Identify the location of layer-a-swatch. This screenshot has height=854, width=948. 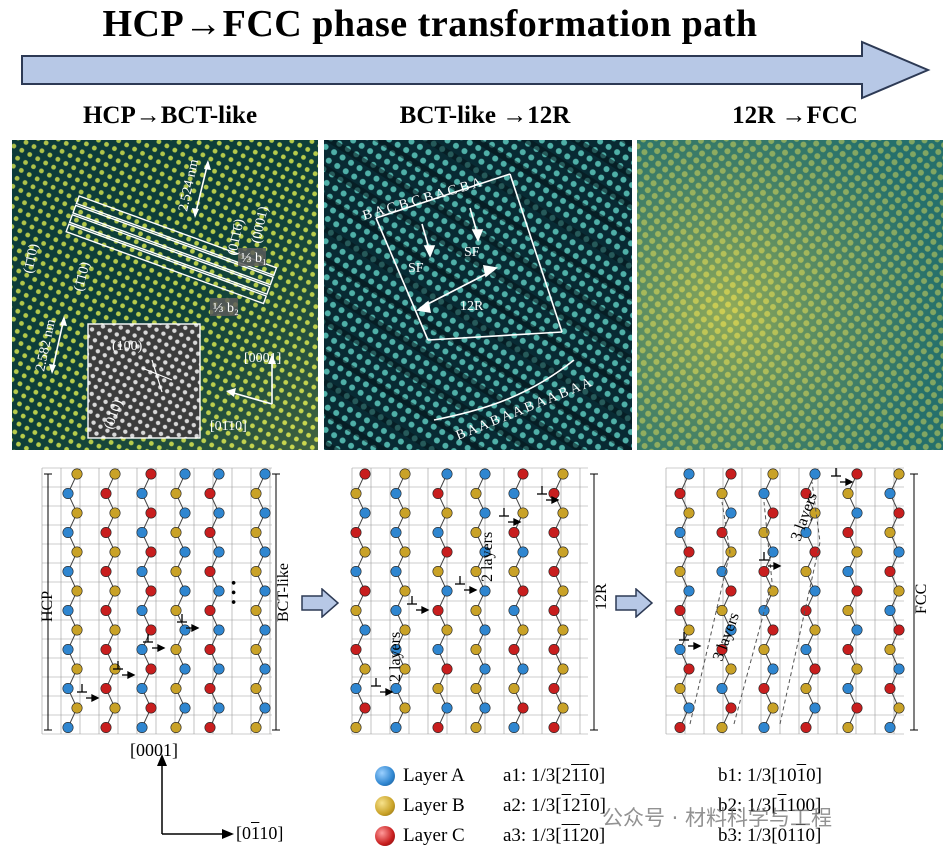
(385, 776).